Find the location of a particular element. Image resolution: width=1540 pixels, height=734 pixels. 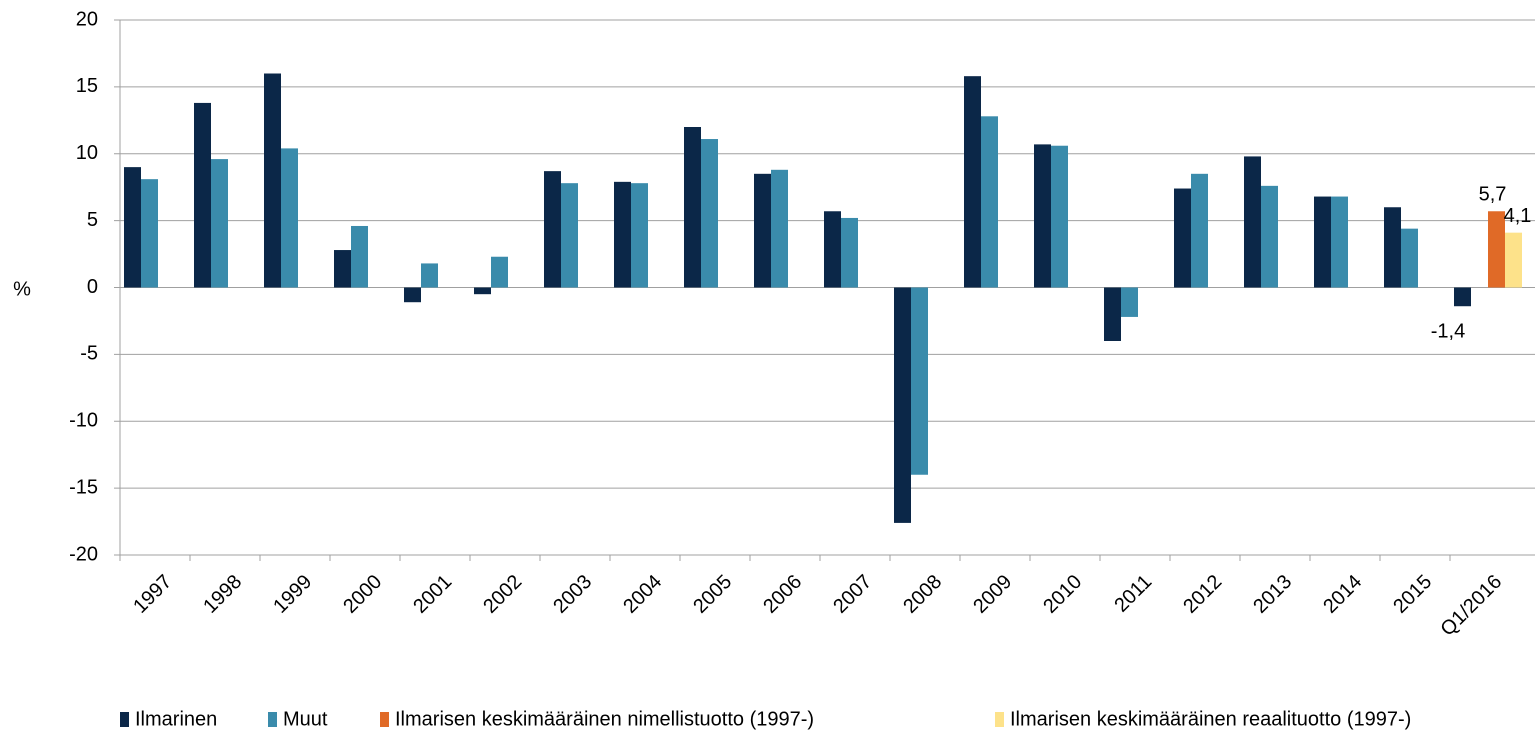

data-label: 5,7 is located at coordinates (1493, 195).